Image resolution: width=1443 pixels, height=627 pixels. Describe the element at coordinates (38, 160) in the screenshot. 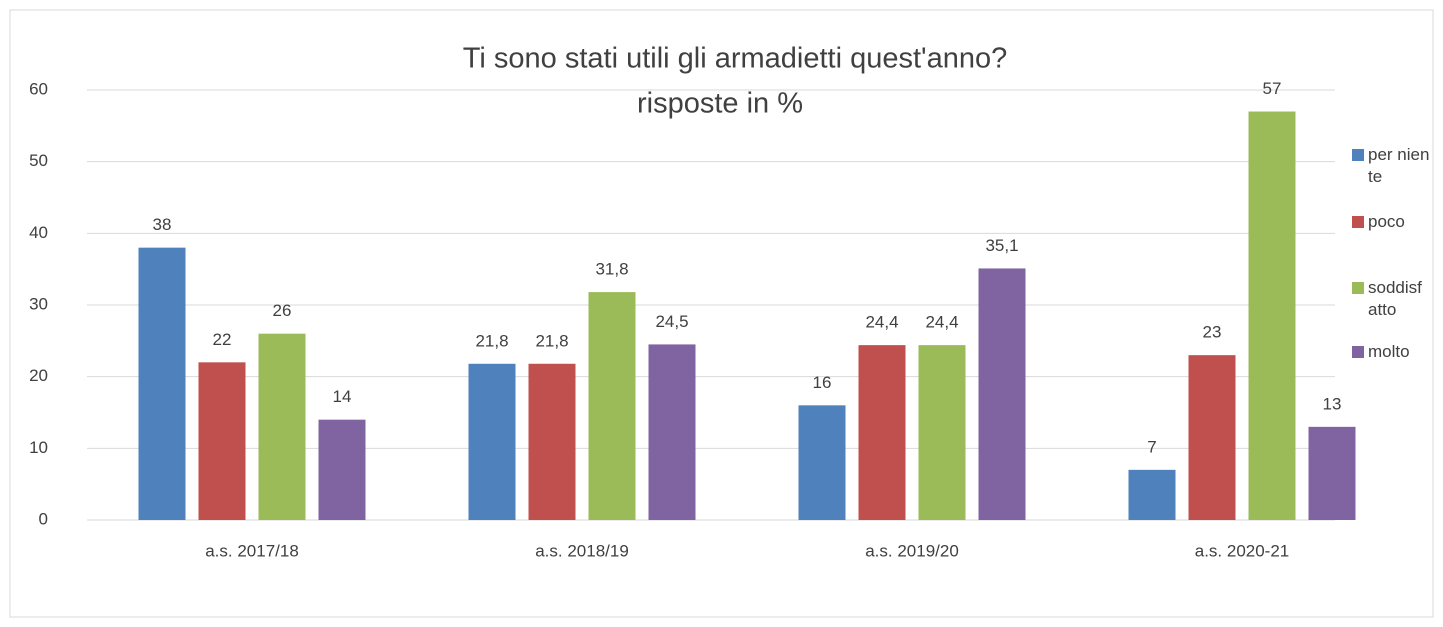

I see `y-tick-label: 50` at that location.